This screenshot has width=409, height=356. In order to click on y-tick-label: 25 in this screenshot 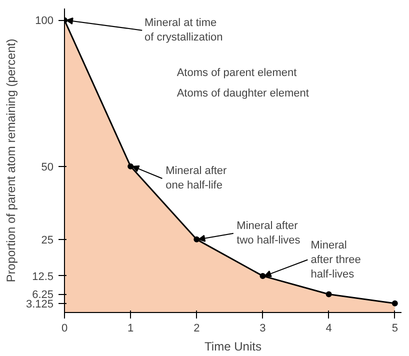, I will do `click(47, 240)`.